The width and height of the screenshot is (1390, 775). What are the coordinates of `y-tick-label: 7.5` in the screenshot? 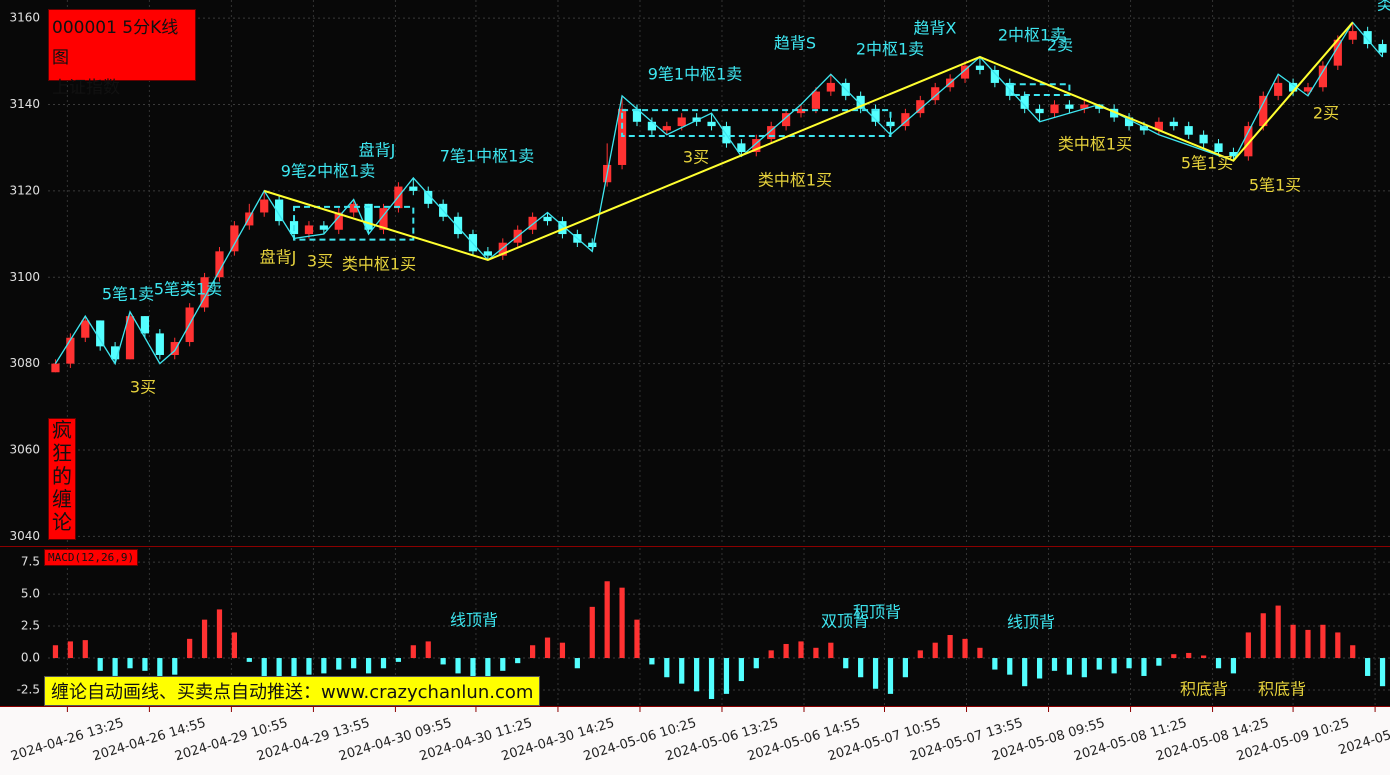 It's located at (30, 562).